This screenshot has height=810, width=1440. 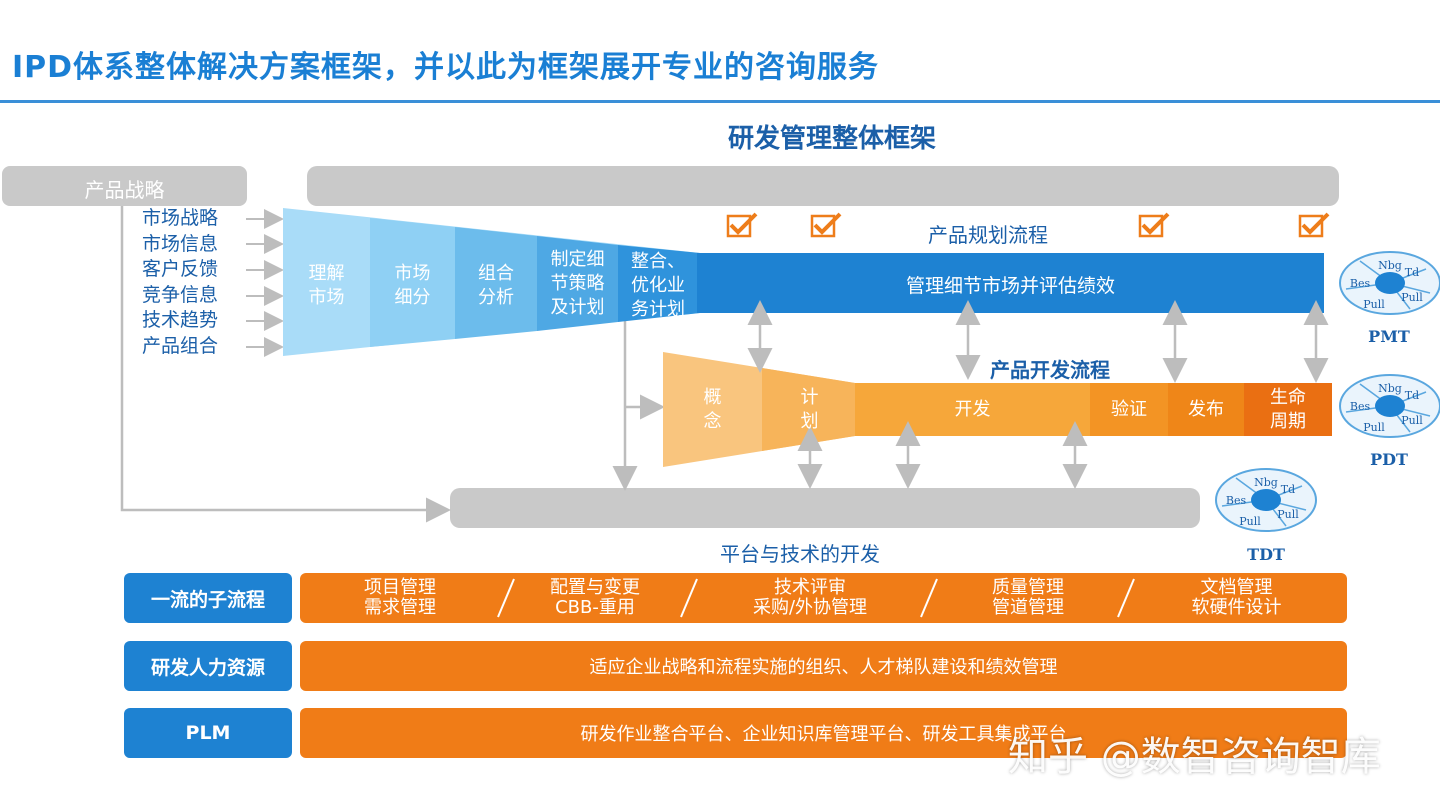 I want to click on dev-stage-lifecycle: 生命 周期, so click(x=1288, y=409).